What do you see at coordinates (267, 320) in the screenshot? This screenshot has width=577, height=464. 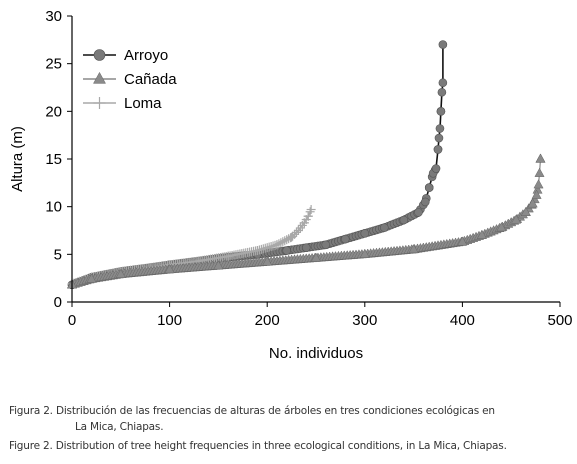 I see `x-tick-label: 200` at bounding box center [267, 320].